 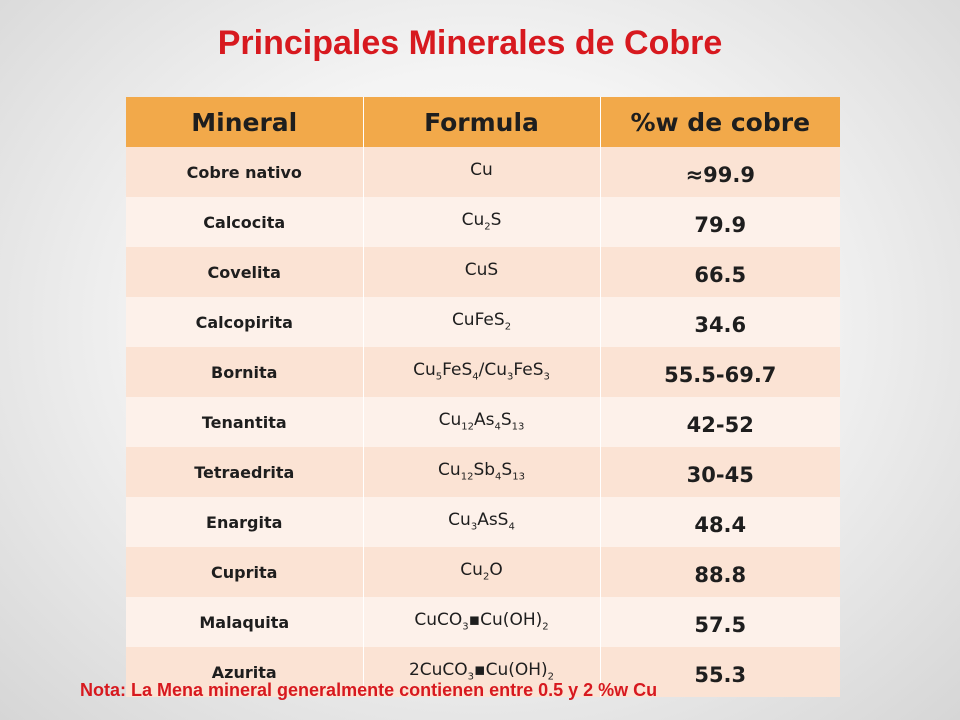 I want to click on table-row: Tetraedrita Cu12Sb4S13 30-45, so click(x=483, y=472).